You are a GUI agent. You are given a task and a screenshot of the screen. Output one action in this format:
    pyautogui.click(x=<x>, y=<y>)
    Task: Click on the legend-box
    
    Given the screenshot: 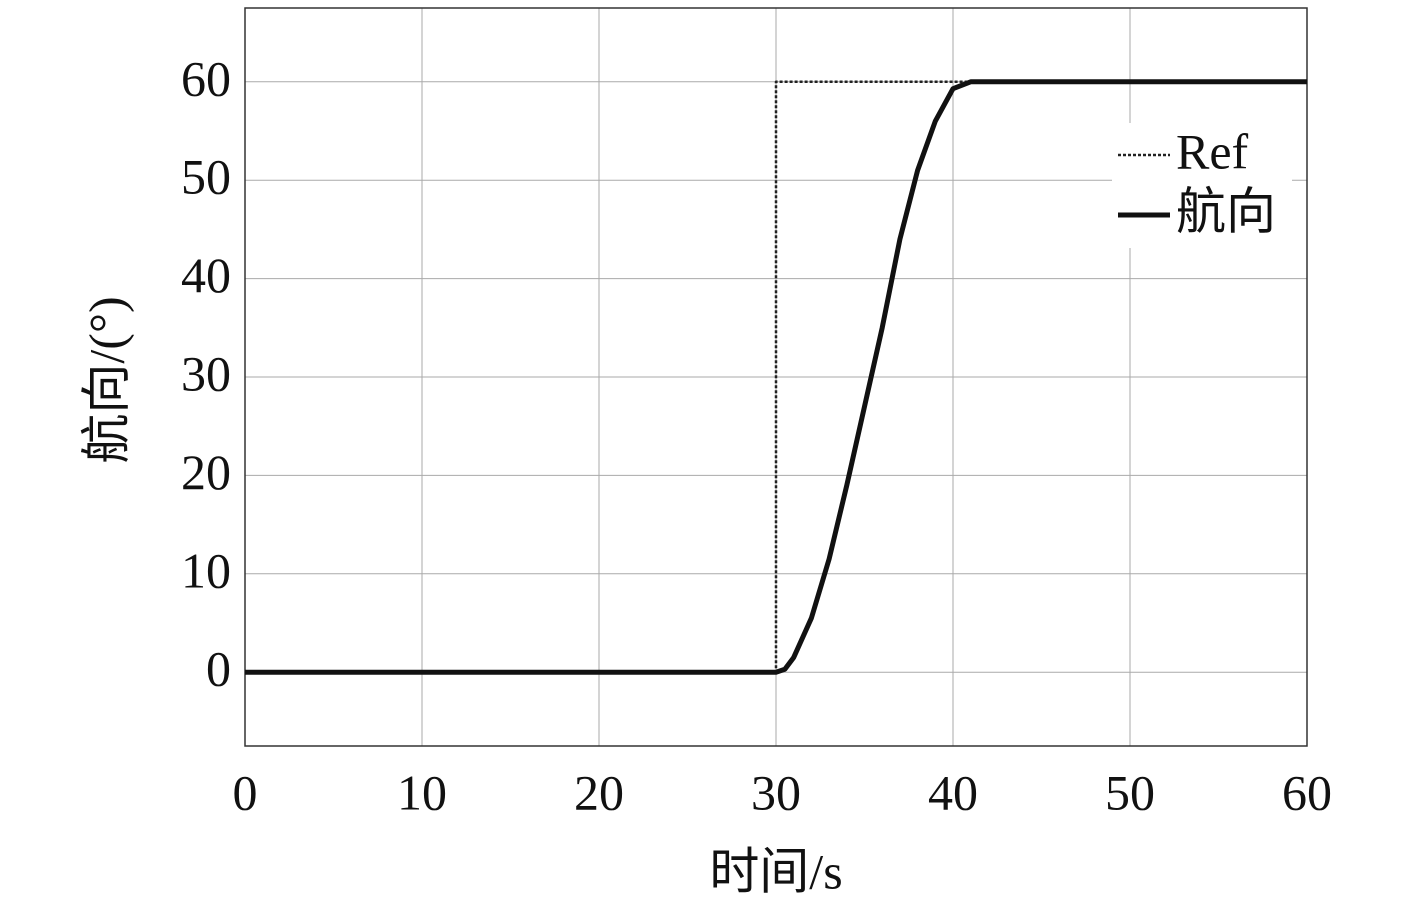 What is the action you would take?
    pyautogui.click(x=1202, y=185)
    